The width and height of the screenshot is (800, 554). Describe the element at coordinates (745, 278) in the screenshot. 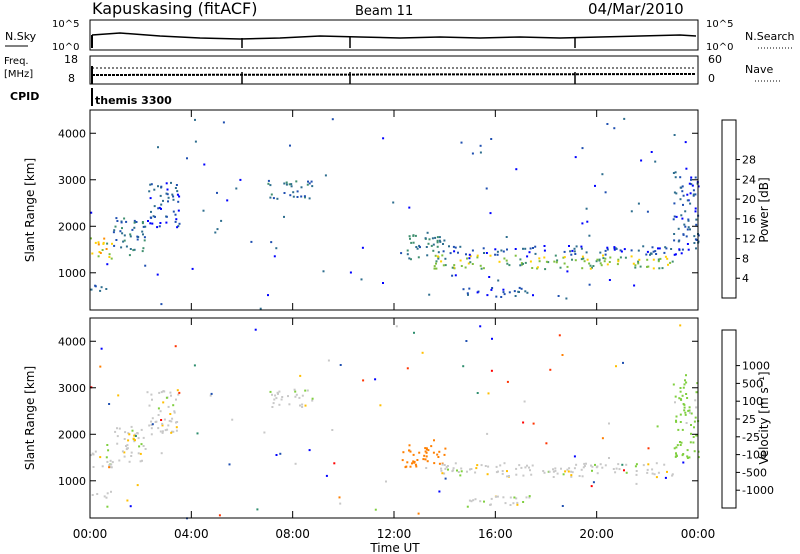

I see `colorbar-tick-label: 4` at that location.